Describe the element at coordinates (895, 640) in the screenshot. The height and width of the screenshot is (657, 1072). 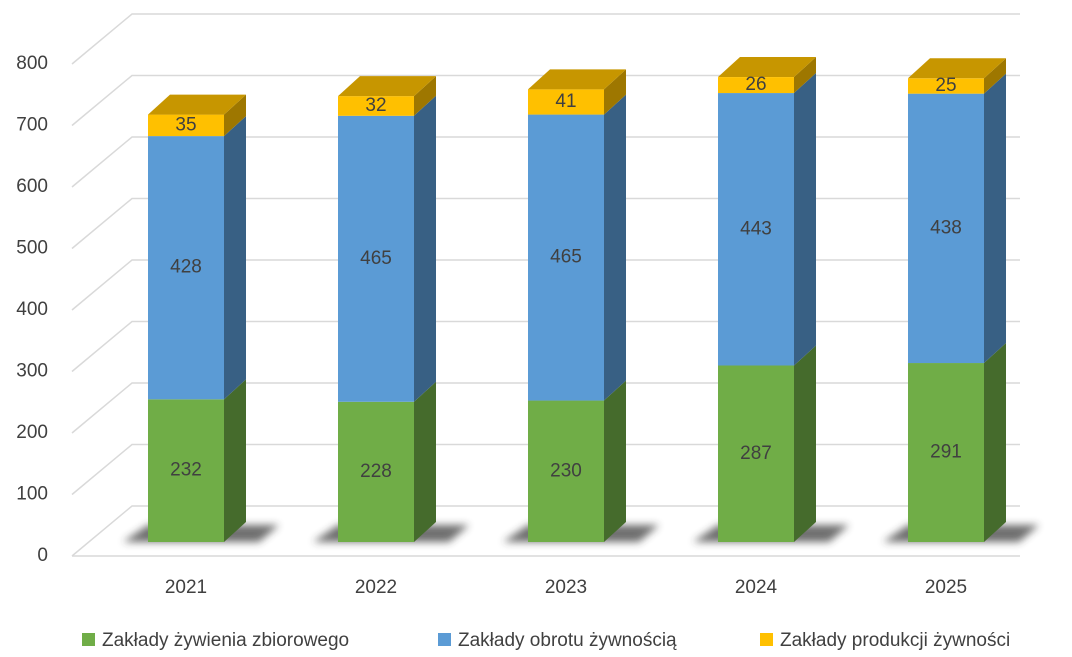
I see `legend-label: Zakłady produkcji żywności` at that location.